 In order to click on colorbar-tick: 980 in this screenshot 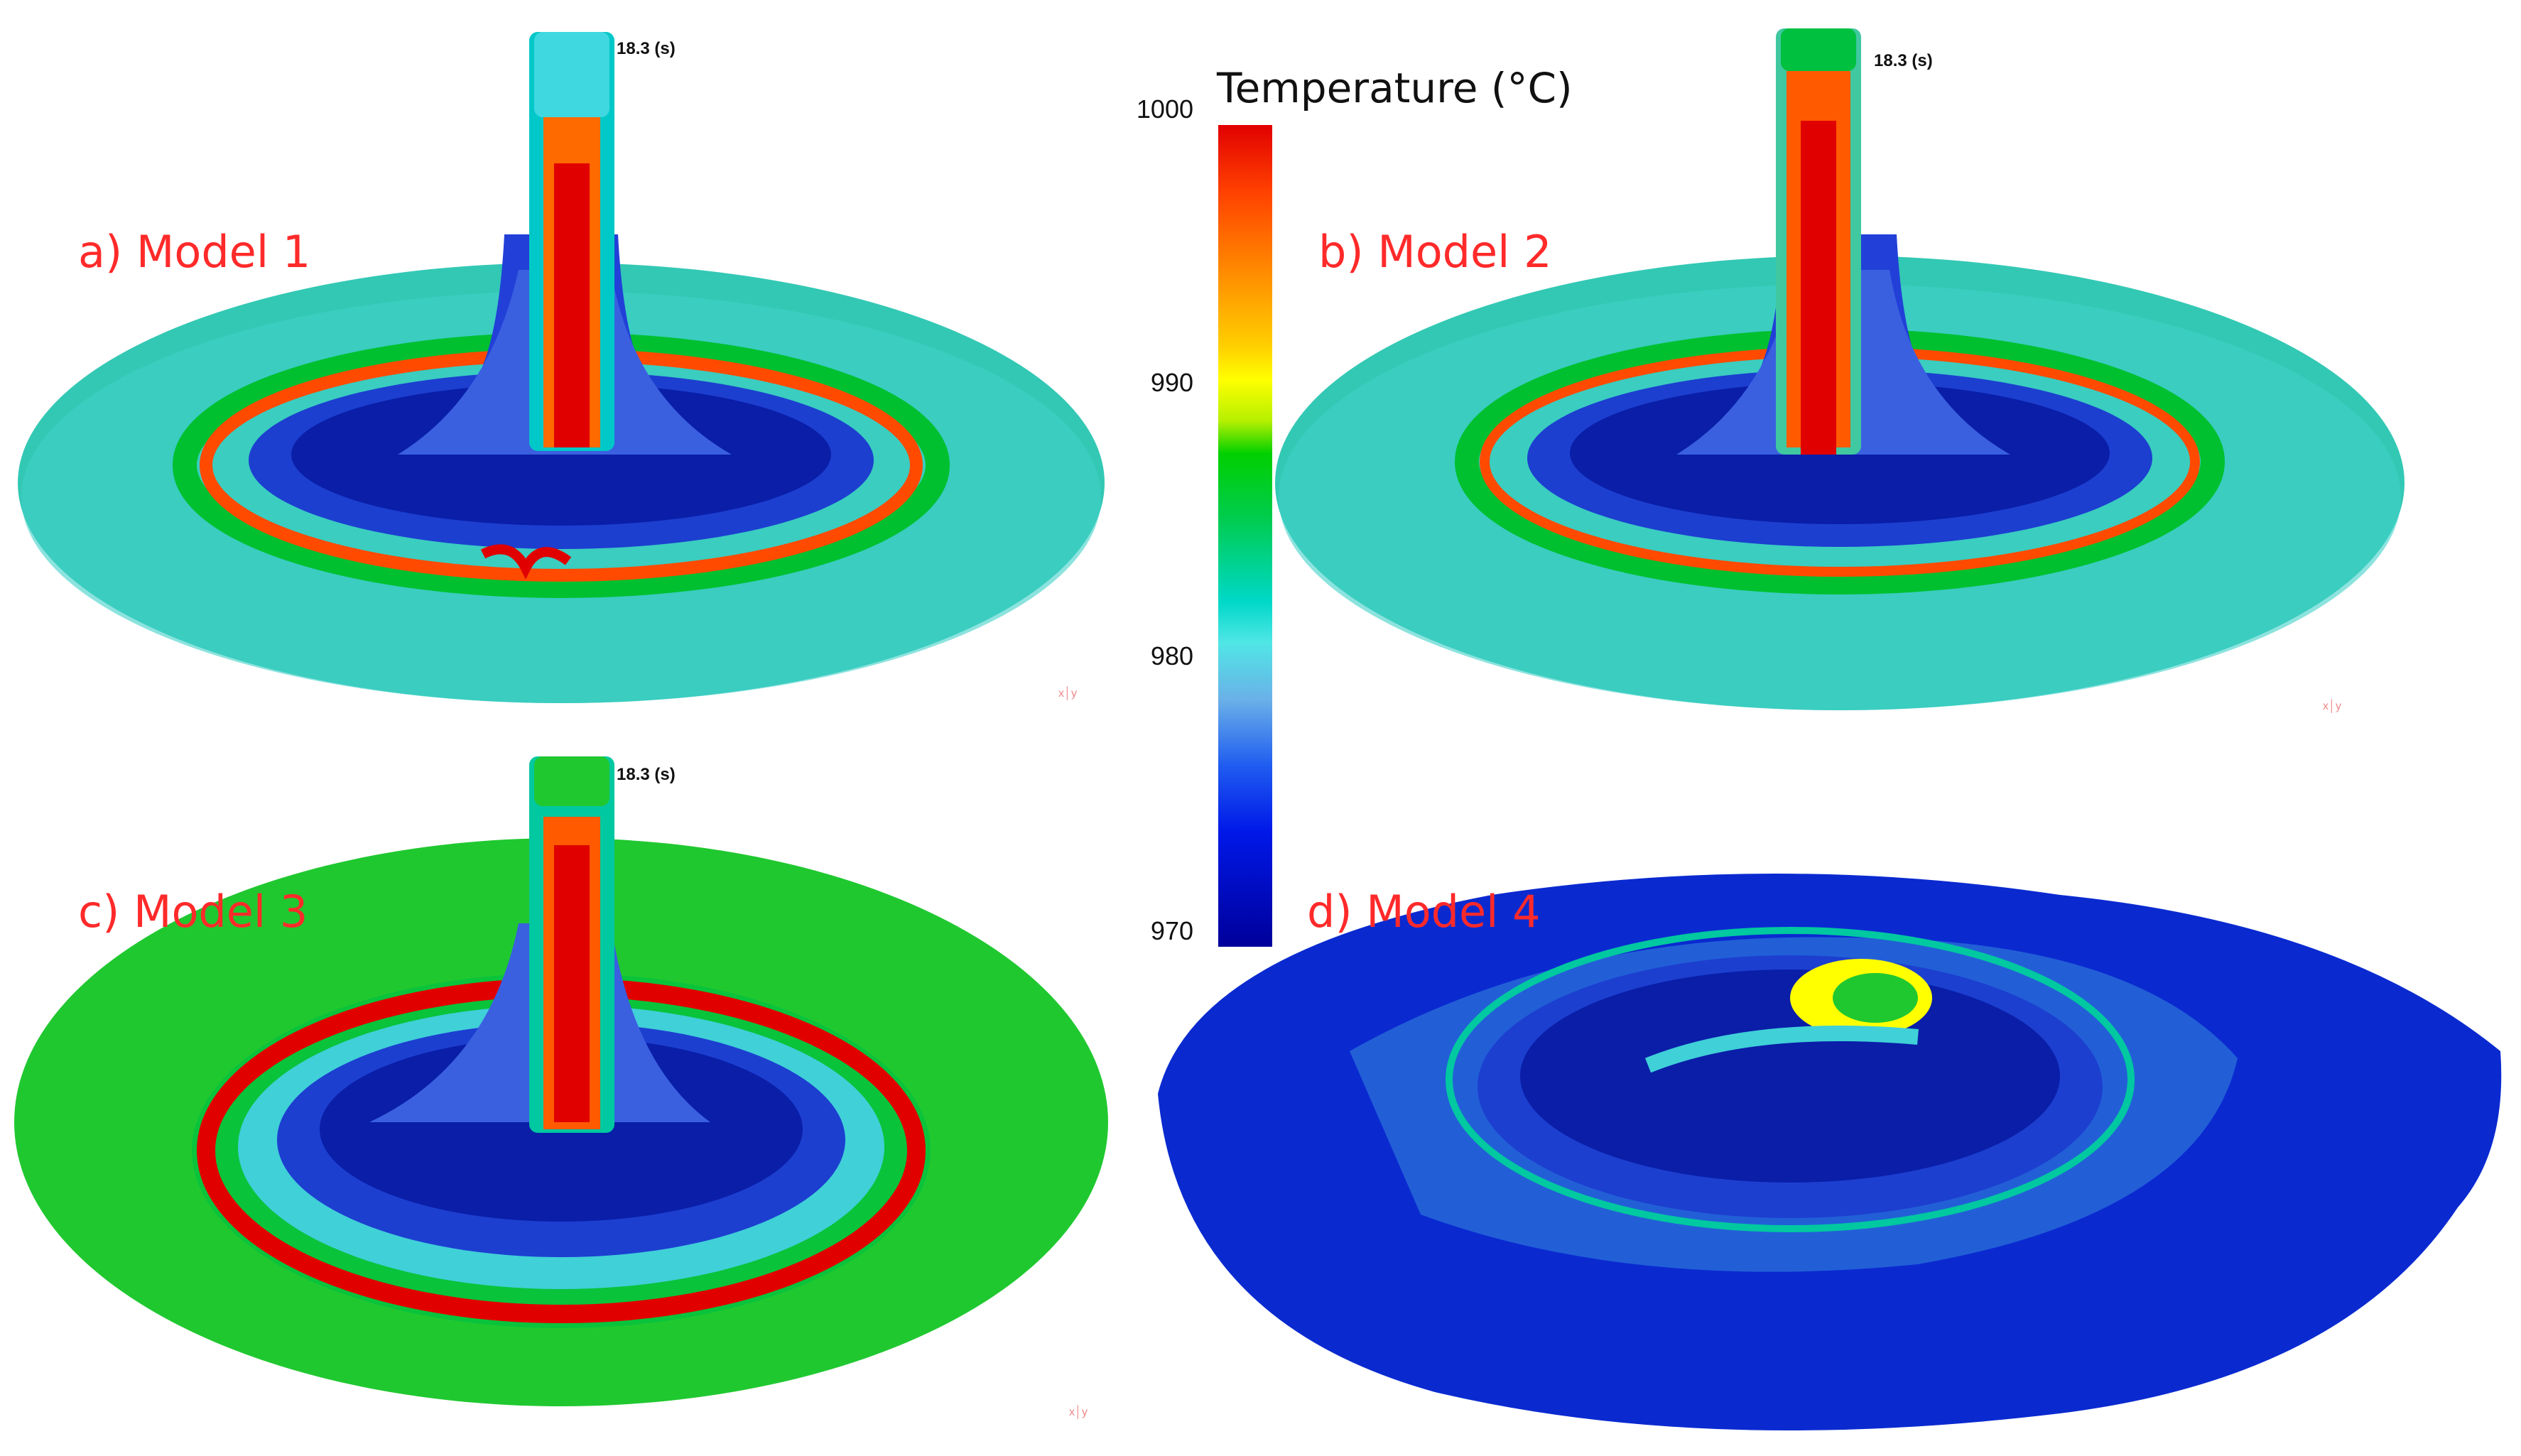, I will do `click(1171, 655)`.